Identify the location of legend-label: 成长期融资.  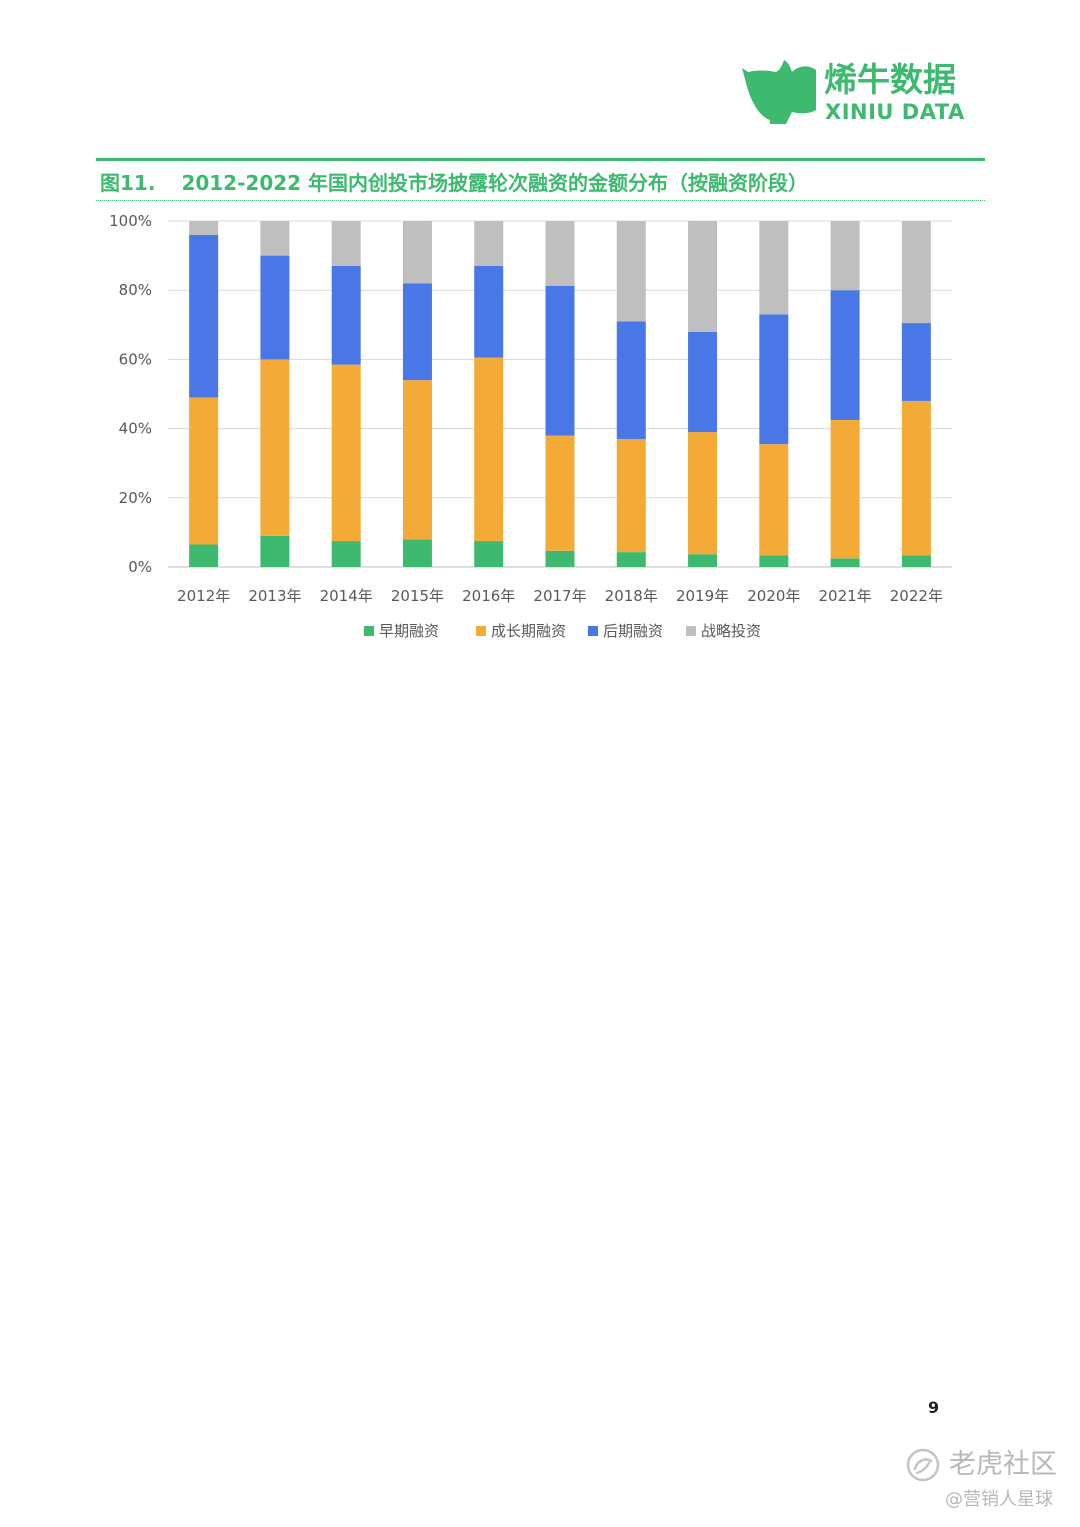
(528, 631).